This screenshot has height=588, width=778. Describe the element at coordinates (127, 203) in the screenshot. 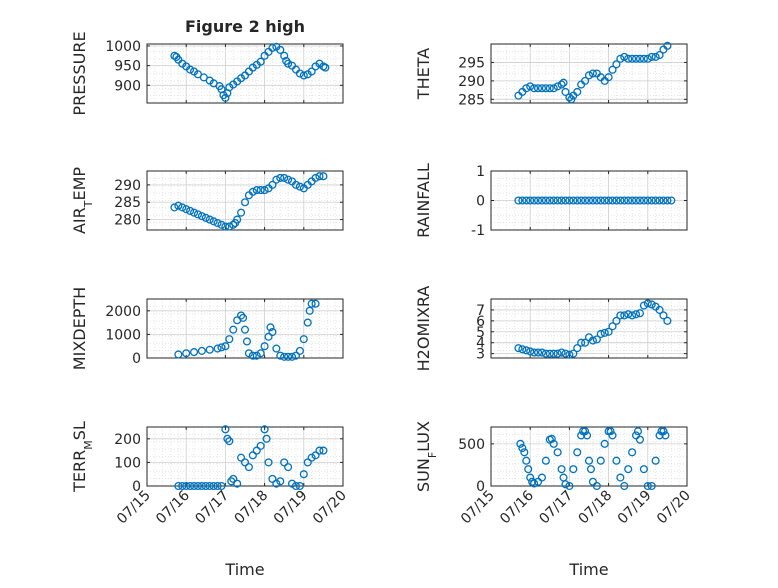

I see `y-tick-label: 285` at that location.